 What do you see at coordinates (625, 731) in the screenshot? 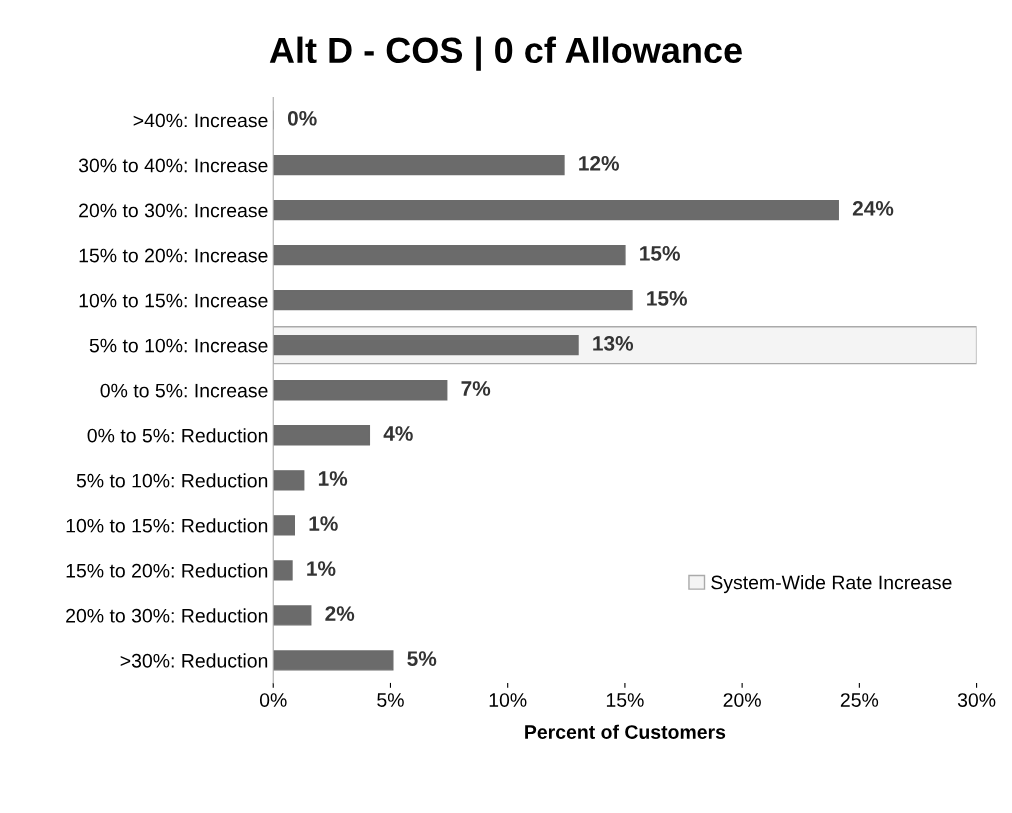
I see `x-axis-title: Percent of Customers` at bounding box center [625, 731].